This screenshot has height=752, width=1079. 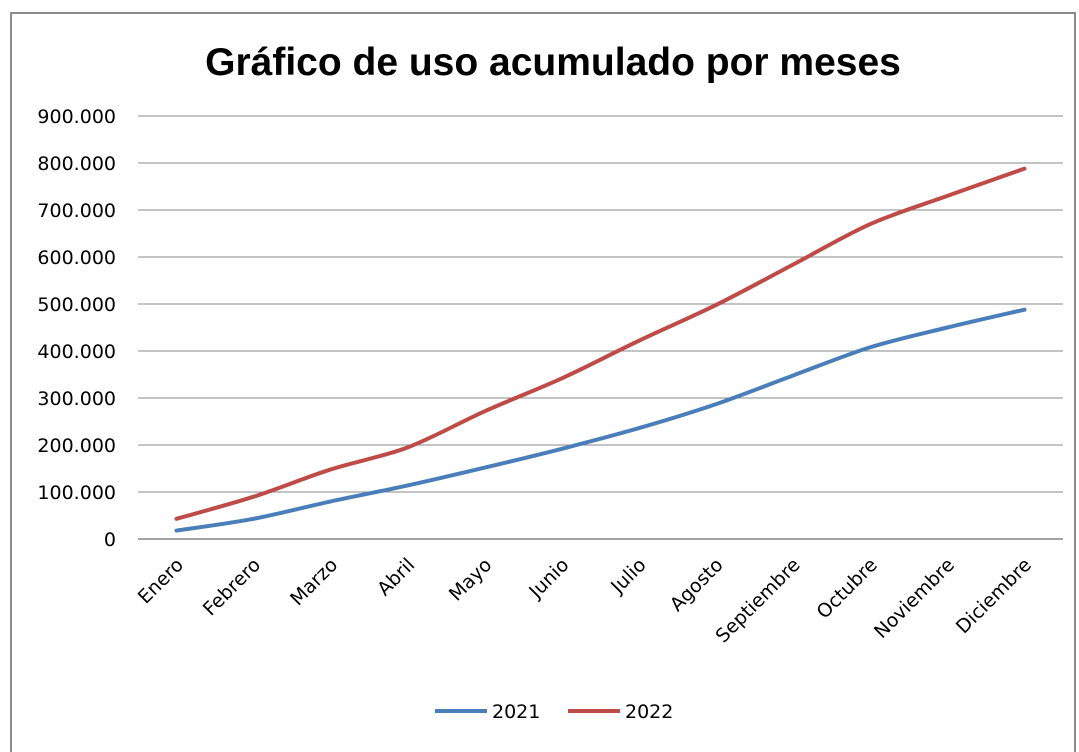 I want to click on x-tick-label: Agosto, so click(x=697, y=585).